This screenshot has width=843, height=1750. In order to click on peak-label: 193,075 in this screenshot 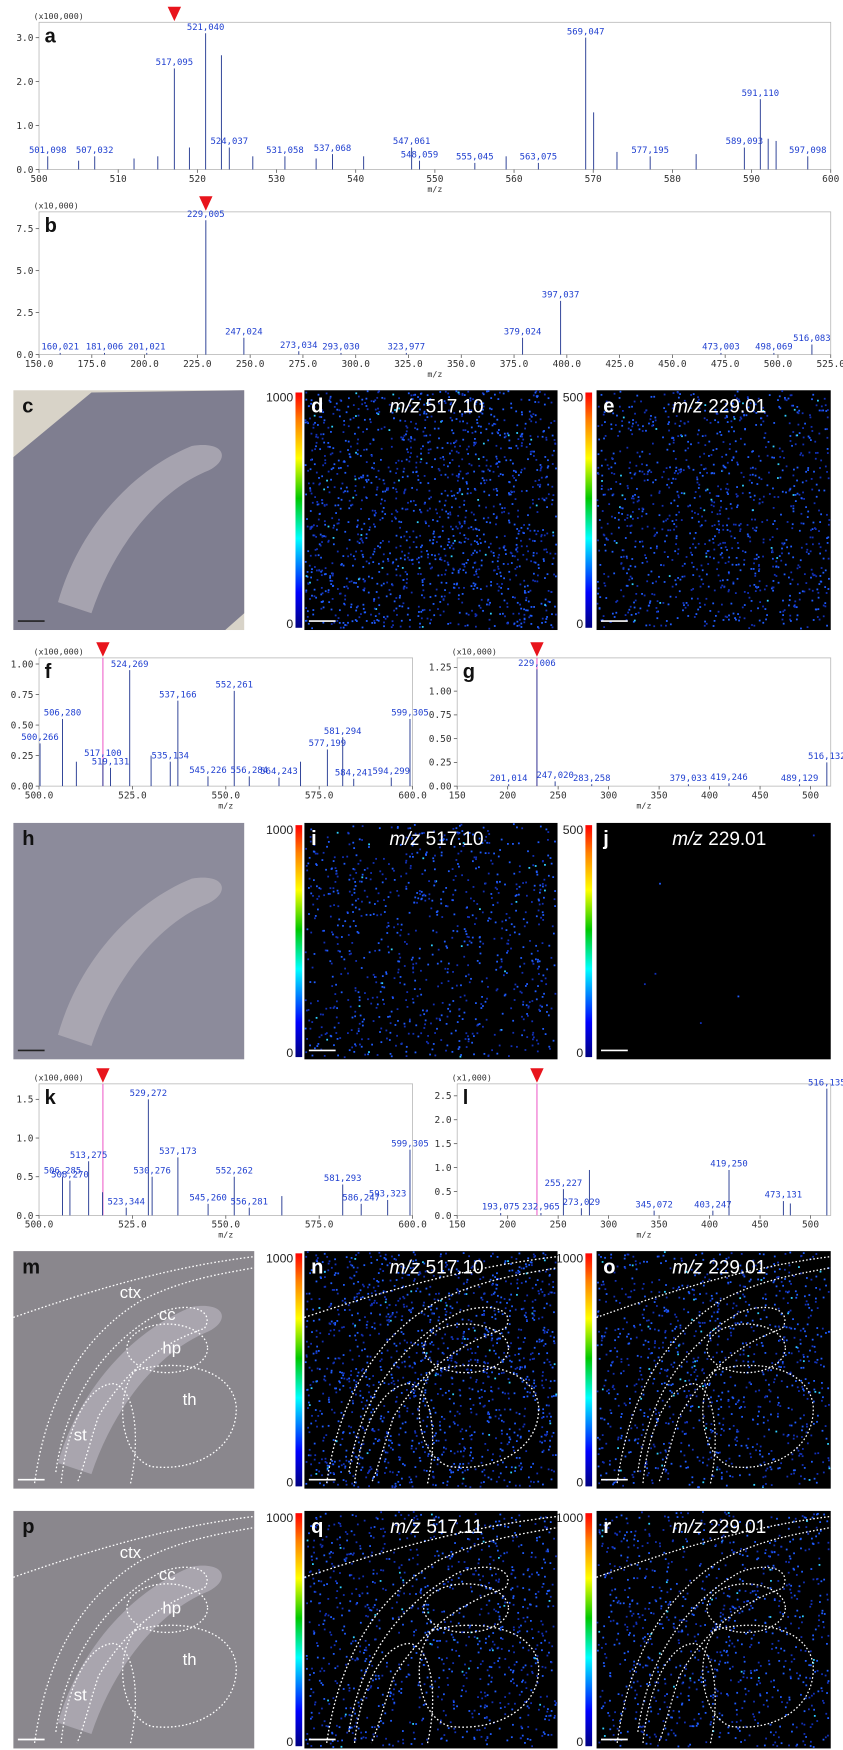, I will do `click(501, 1208)`.